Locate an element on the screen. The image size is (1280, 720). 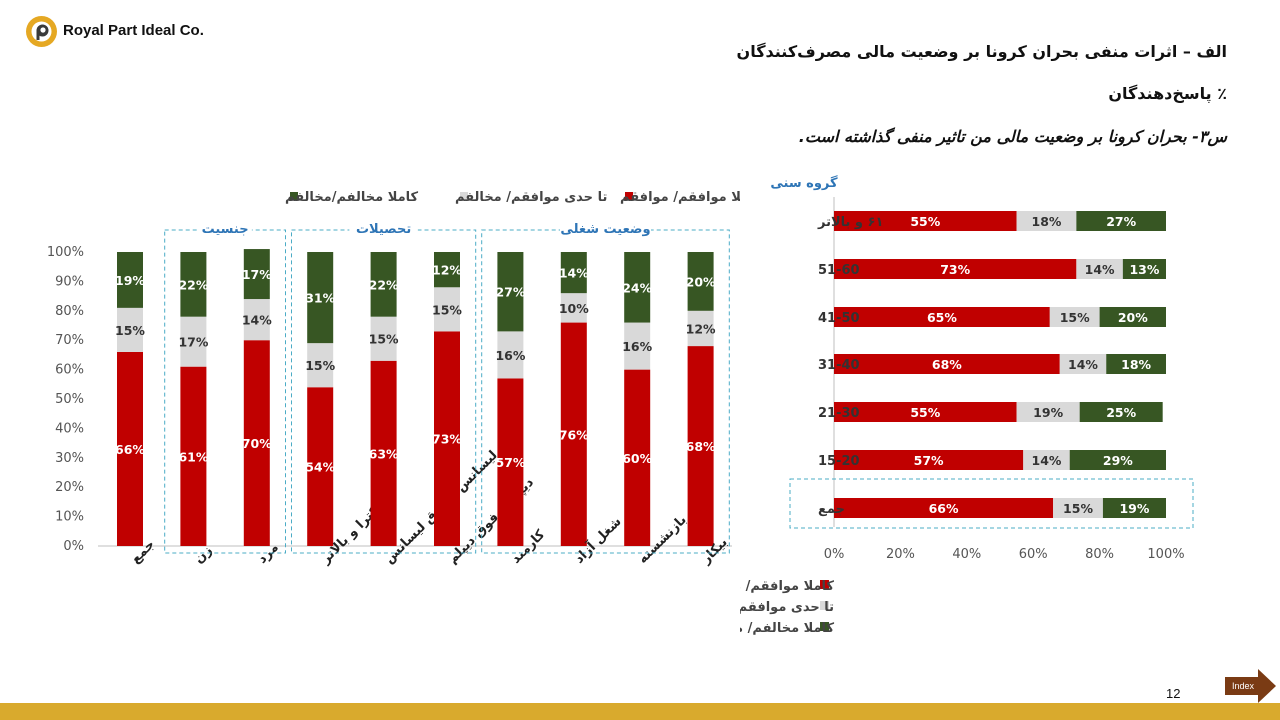
data-label: 61% is located at coordinates (193, 456).